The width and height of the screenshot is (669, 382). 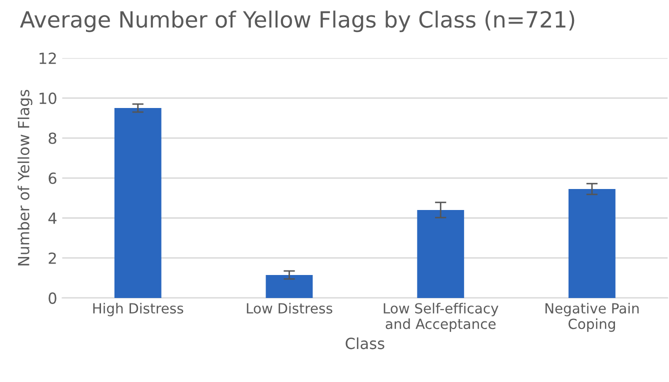 What do you see at coordinates (52, 258) in the screenshot?
I see `y-tick-label: 2` at bounding box center [52, 258].